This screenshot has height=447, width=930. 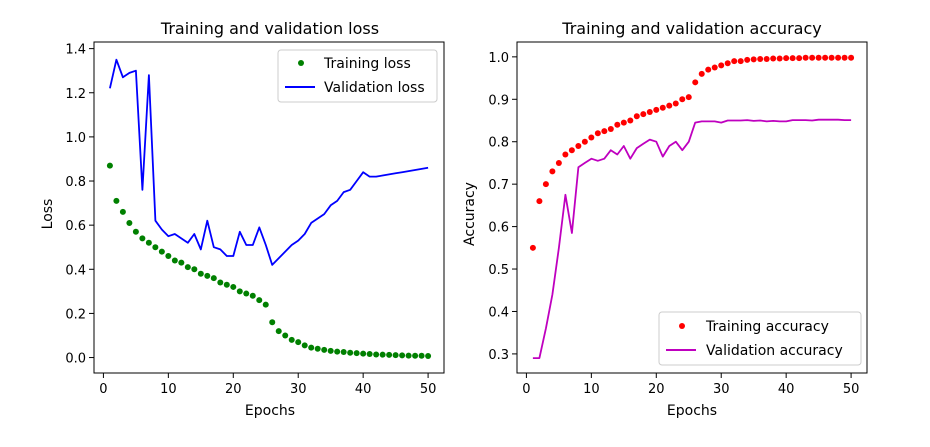 What do you see at coordinates (298, 389) in the screenshot?
I see `x-tick-label: 30` at bounding box center [298, 389].